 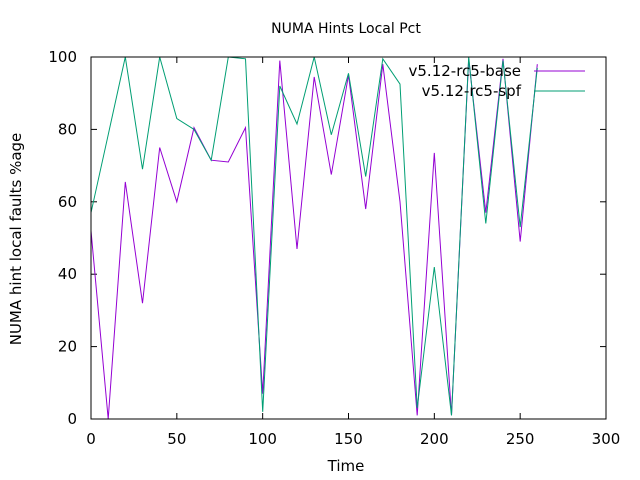 What do you see at coordinates (472, 91) in the screenshot?
I see `legend-label-1: v5.12-rc5-spf` at bounding box center [472, 91].